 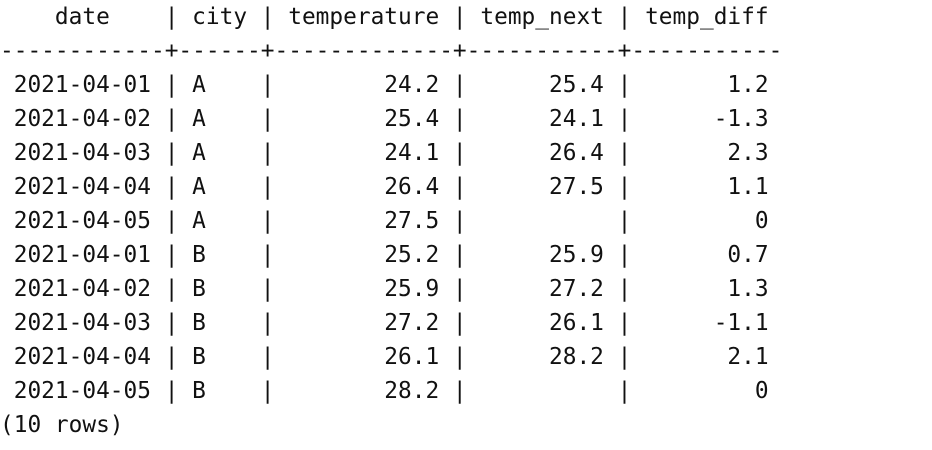 What do you see at coordinates (391, 221) in the screenshot?
I see `table-row: 2021-04-05 | A | 27.5 | | 0` at bounding box center [391, 221].